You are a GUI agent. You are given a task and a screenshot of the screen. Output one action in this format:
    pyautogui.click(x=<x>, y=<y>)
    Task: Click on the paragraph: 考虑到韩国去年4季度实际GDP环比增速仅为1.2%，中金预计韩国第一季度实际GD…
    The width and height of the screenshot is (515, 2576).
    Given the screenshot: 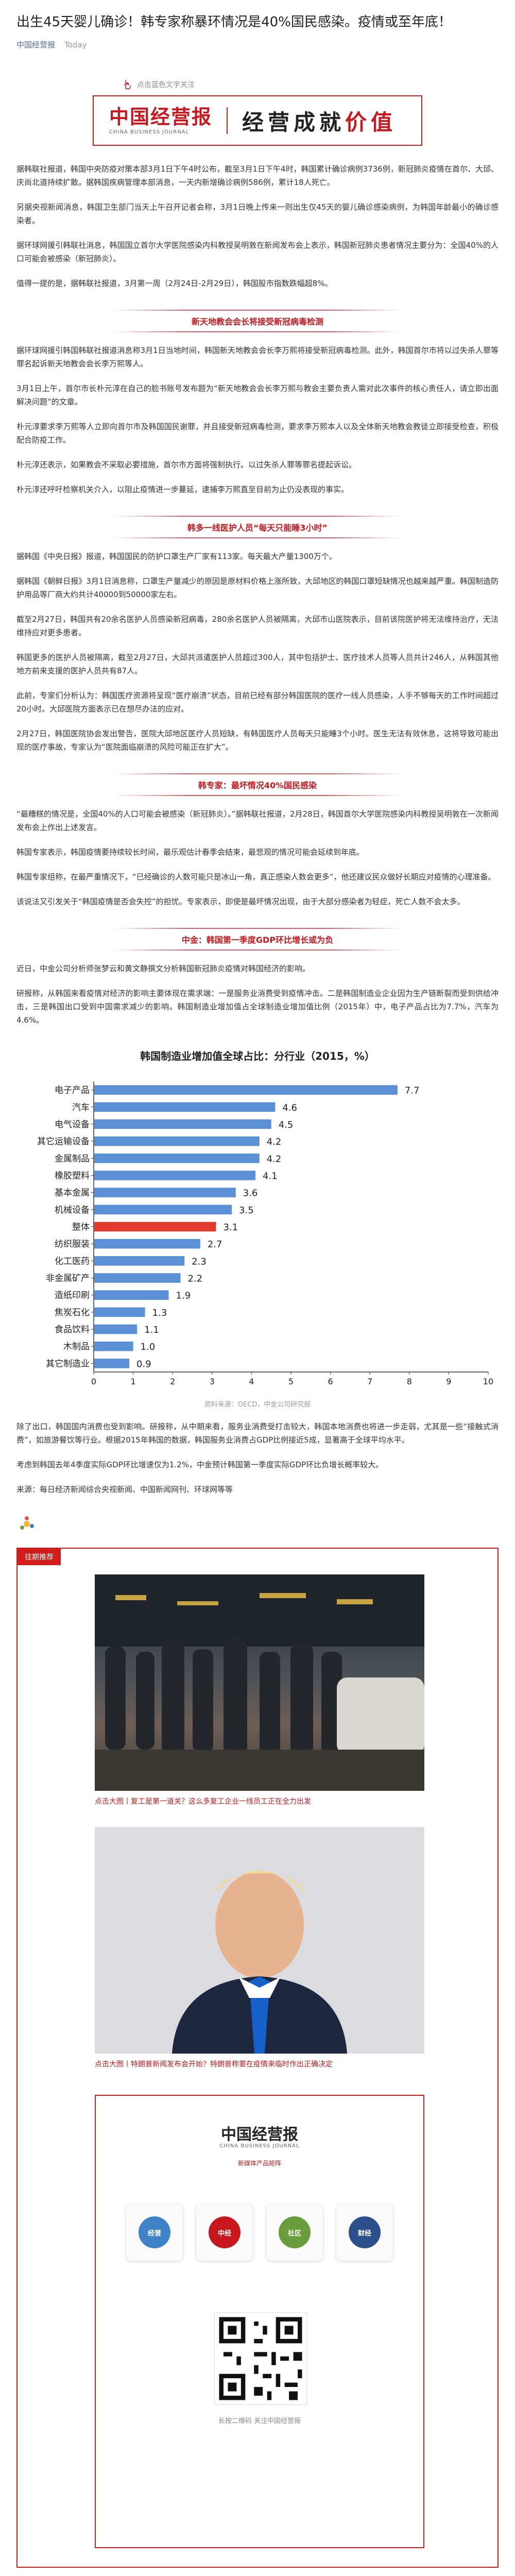 What is the action you would take?
    pyautogui.click(x=200, y=1464)
    